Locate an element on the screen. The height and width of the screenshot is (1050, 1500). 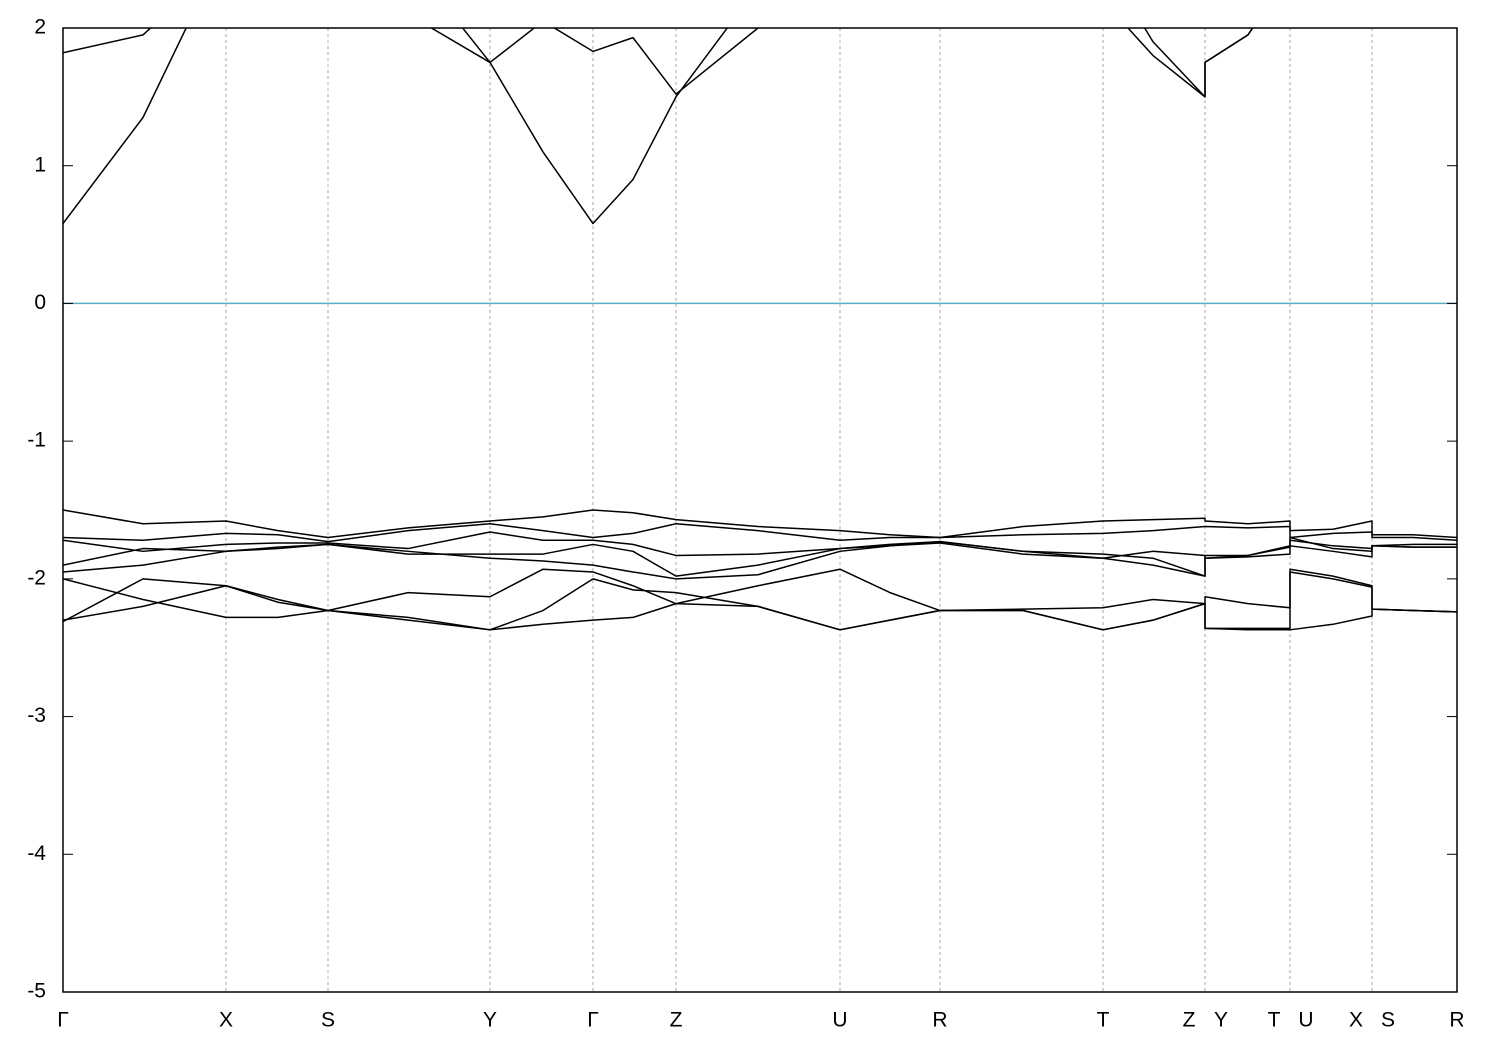
y-tick-label: 2 is located at coordinates (40, 27).